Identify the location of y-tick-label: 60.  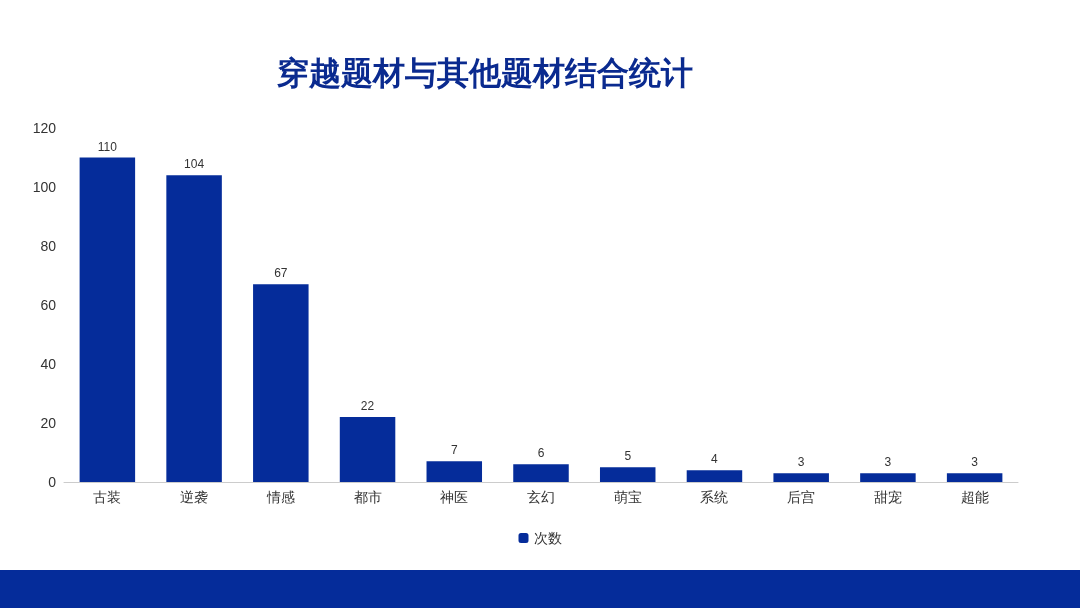
(48, 305).